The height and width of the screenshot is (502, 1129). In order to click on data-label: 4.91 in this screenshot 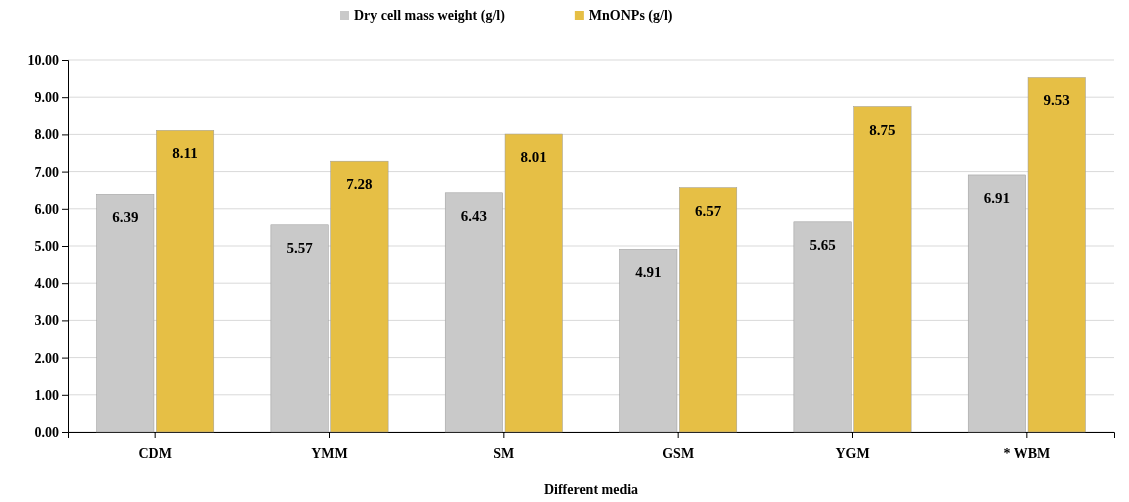, I will do `click(648, 272)`.